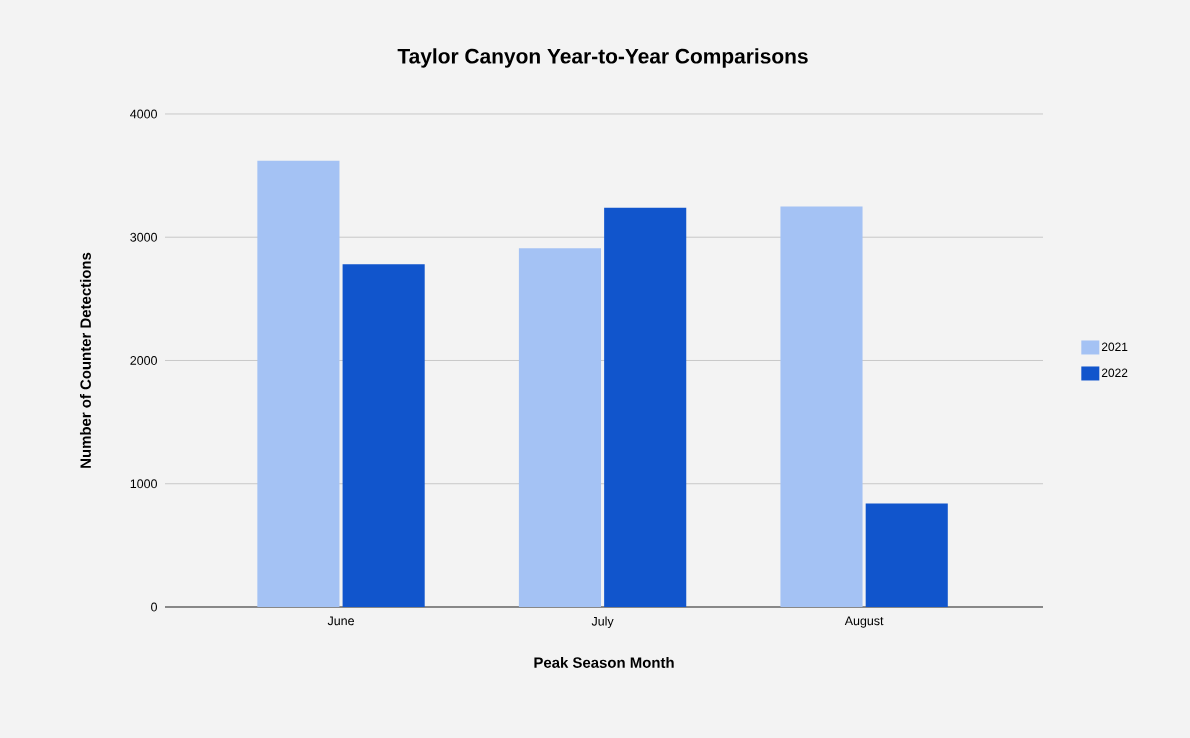 The height and width of the screenshot is (738, 1190). What do you see at coordinates (602, 58) in the screenshot?
I see `chart-title: Taylor Canyon Year-to-Year Comparisons` at bounding box center [602, 58].